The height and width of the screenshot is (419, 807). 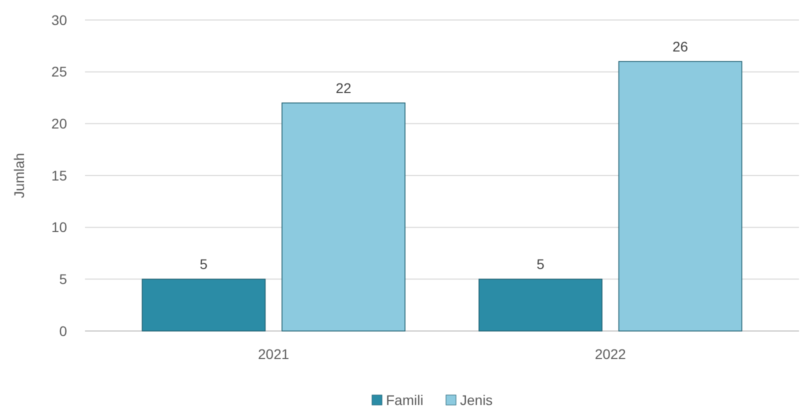 What do you see at coordinates (59, 20) in the screenshot?
I see `y-tick-label: 30` at bounding box center [59, 20].